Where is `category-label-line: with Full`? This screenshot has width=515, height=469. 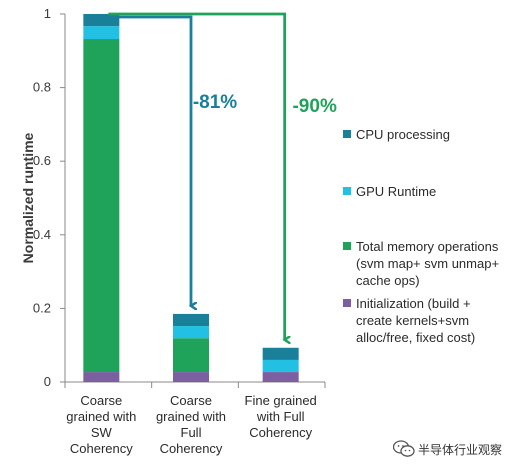 category-label-line: with Full is located at coordinates (280, 416).